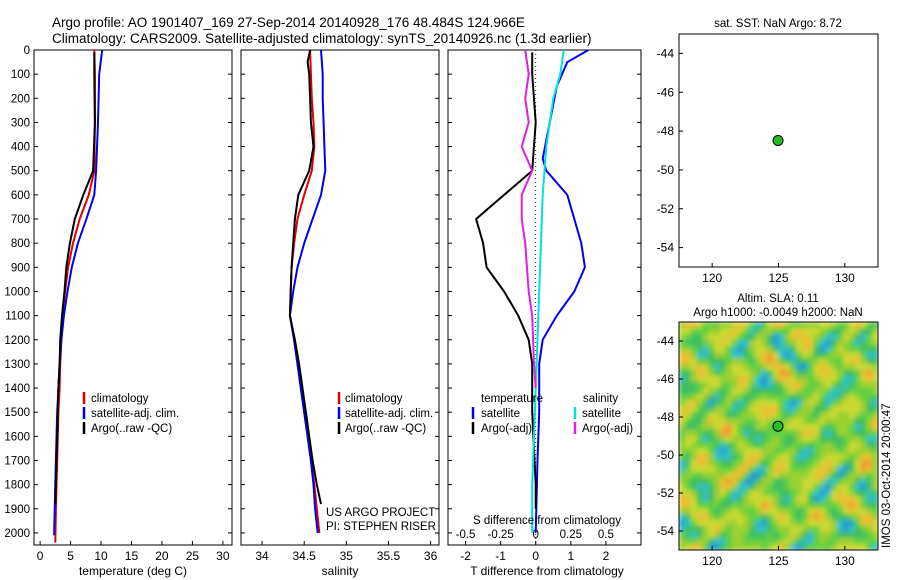 This screenshot has height=580, width=900. Describe the element at coordinates (778, 150) in the screenshot. I see `sst-map-axes` at that location.